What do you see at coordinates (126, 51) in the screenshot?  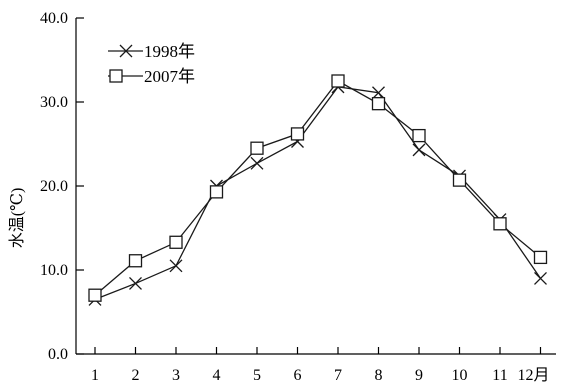 I see `legend-x-marker-icon-stroke` at bounding box center [126, 51].